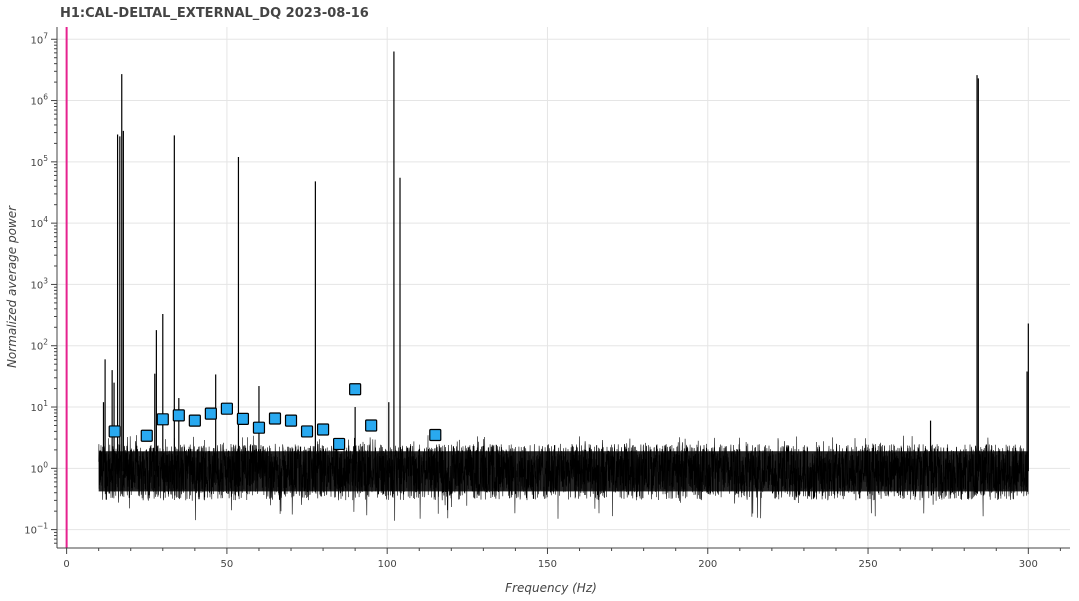  Describe the element at coordinates (39, 222) in the screenshot. I see `y-tick-label: 10⁴` at that location.